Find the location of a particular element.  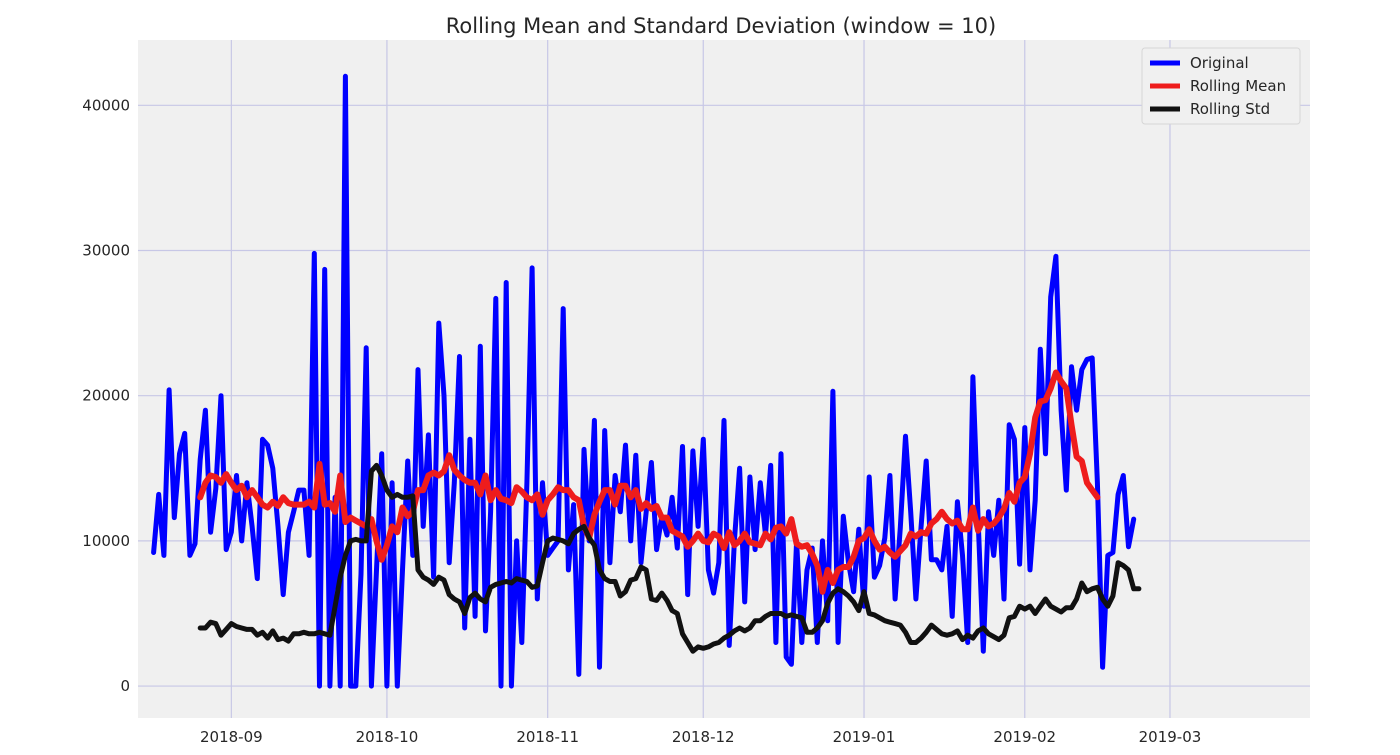

y-tick-label: 20000 is located at coordinates (106, 396).